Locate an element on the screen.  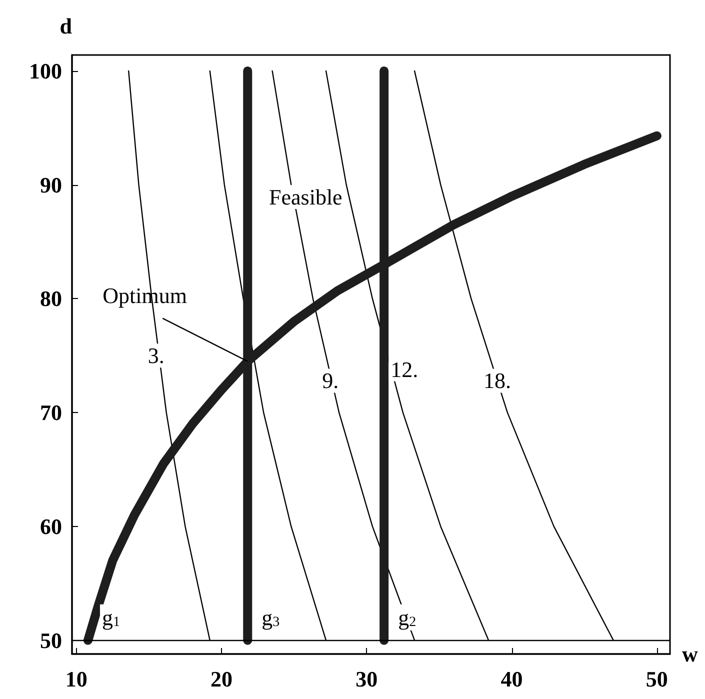
annotation: 12. is located at coordinates (404, 369).